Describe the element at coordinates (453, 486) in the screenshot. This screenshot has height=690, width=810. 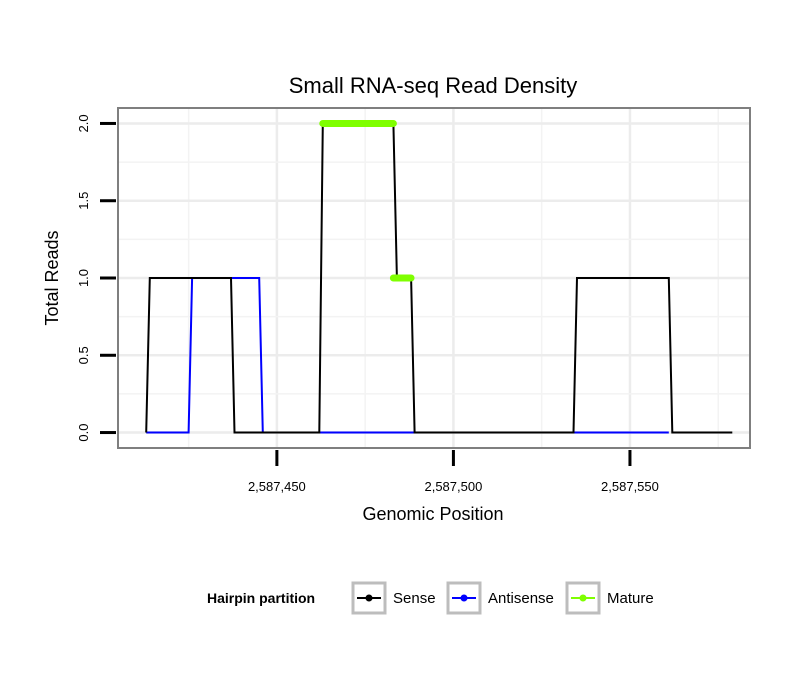
I see `x-tick-label-1: 2,587,500` at that location.